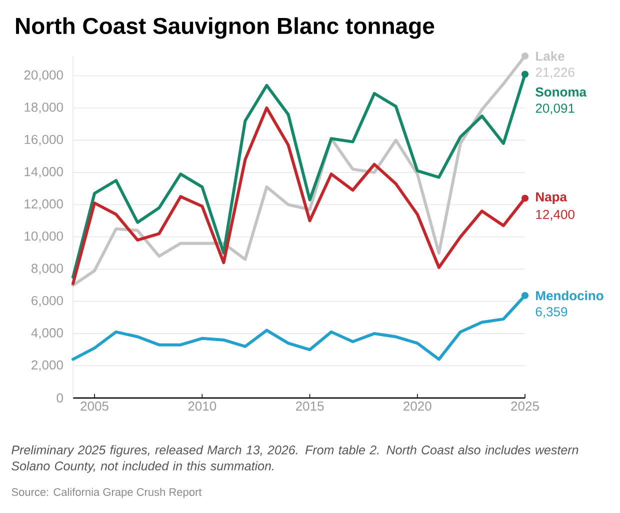 The image size is (620, 513). Describe the element at coordinates (295, 459) in the screenshot. I see `text: Preliminary 2025 figures, released March 13, 2026. From table 2. North Coast also includes western Solano County, not included in this summation.` at that location.